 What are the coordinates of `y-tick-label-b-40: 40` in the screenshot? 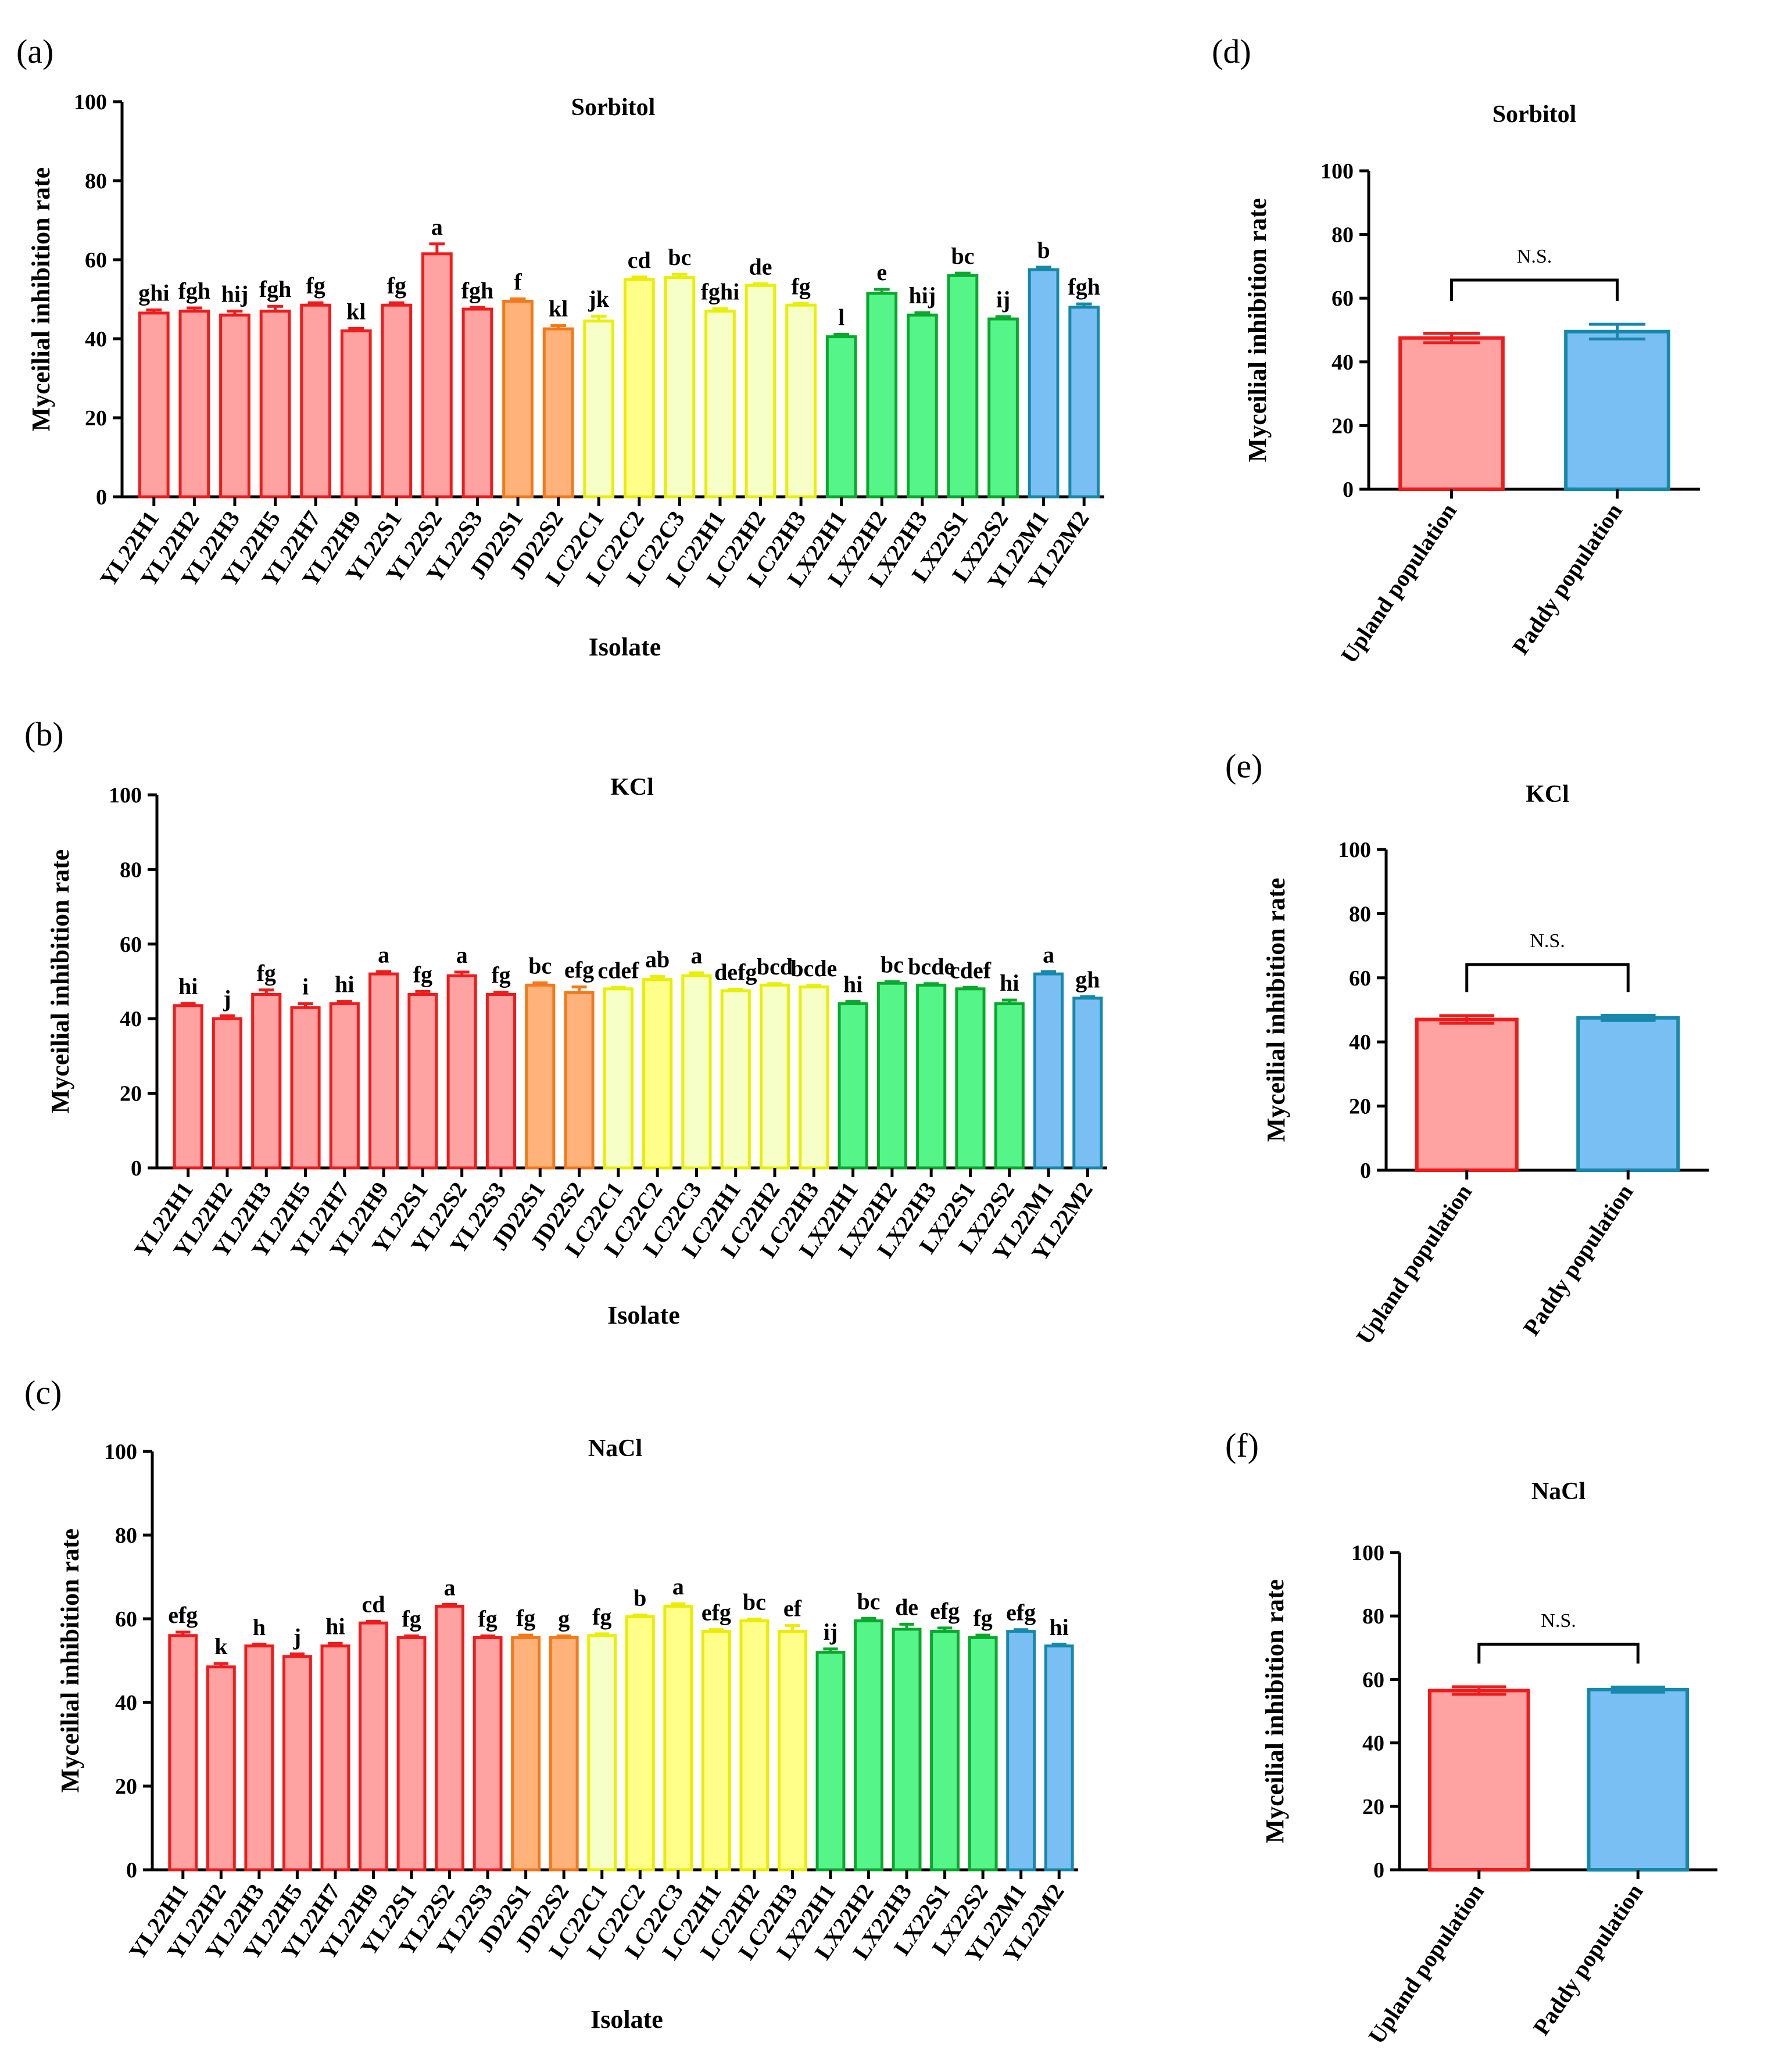 It's located at (131, 1019).